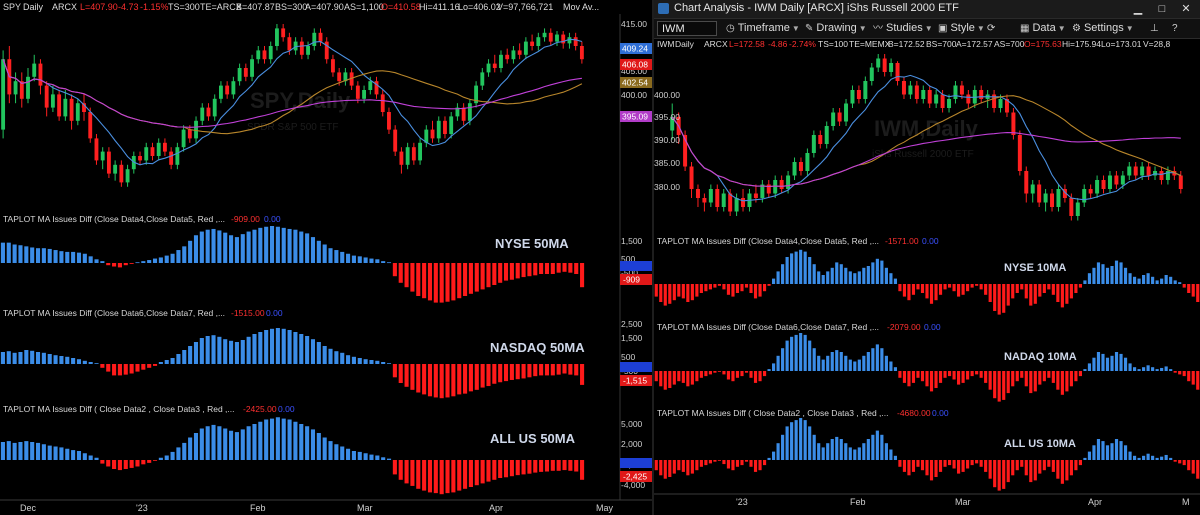 The width and height of the screenshot is (1200, 515). What do you see at coordinates (326, 264) in the screenshot?
I see `spy-nyse-histogram: 1,500 500 -500-909` at bounding box center [326, 264].